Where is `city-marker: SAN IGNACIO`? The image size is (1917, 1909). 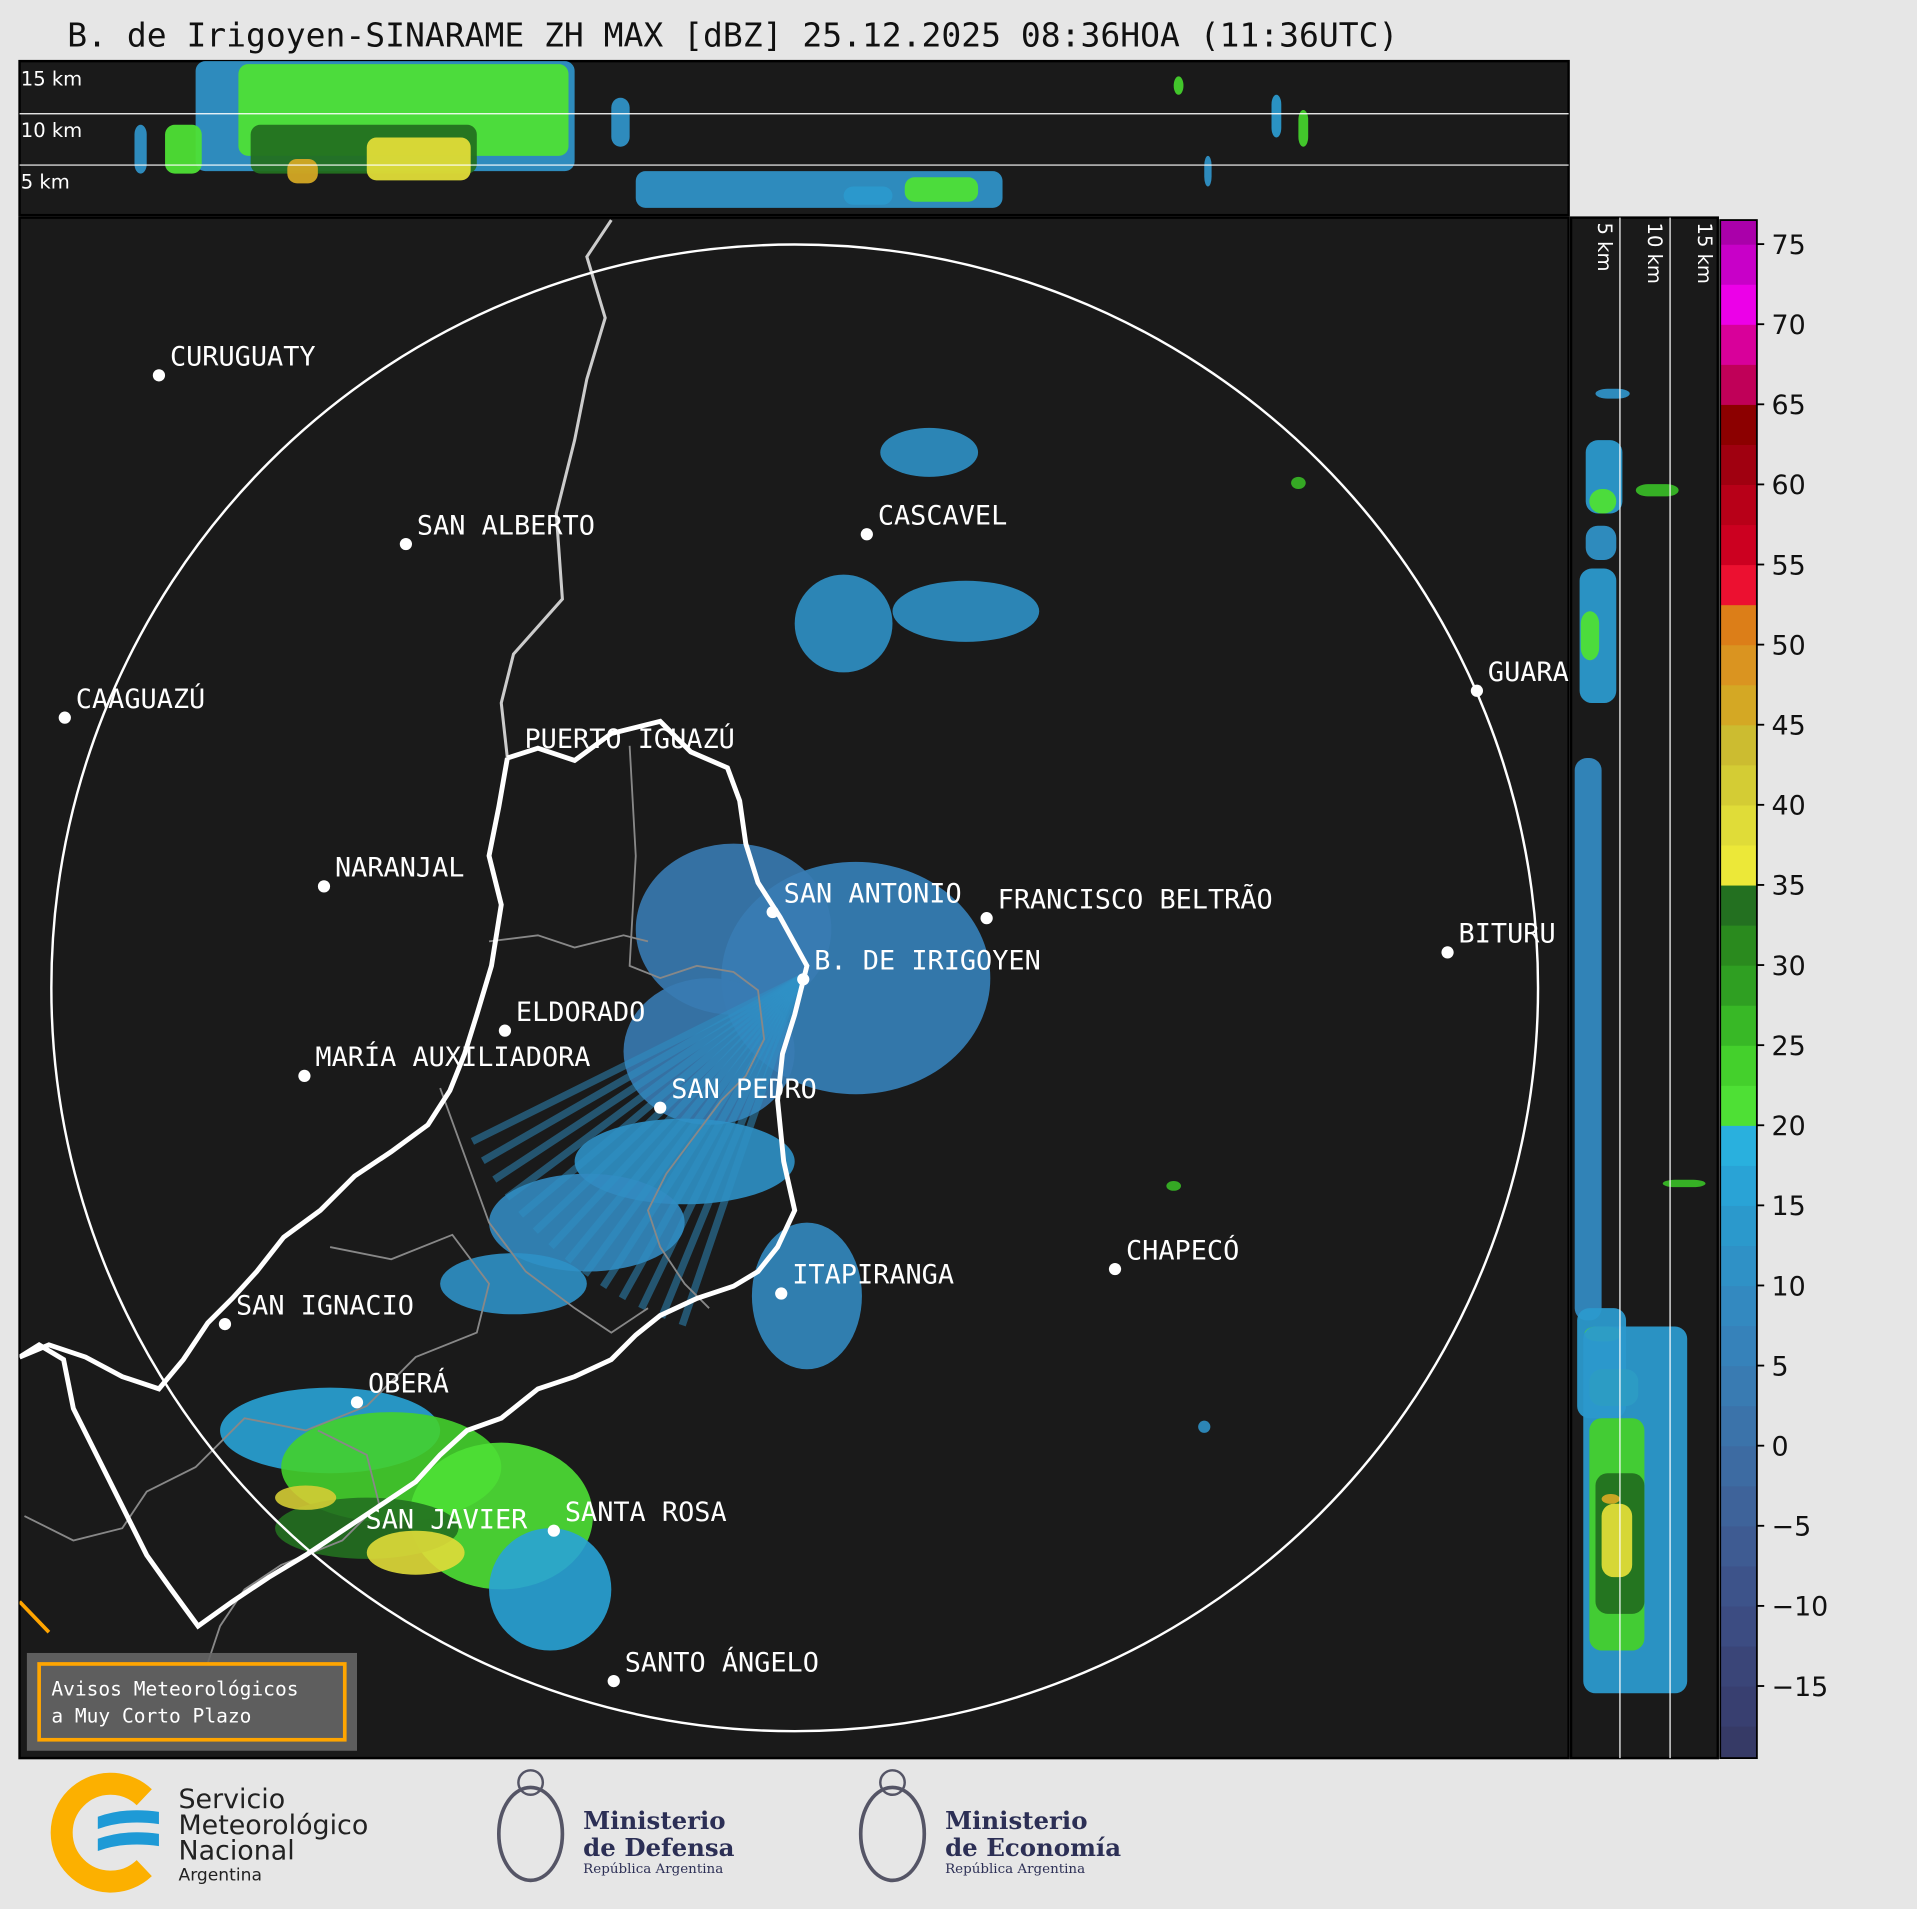
city-marker: SAN IGNACIO is located at coordinates (316, 1310).